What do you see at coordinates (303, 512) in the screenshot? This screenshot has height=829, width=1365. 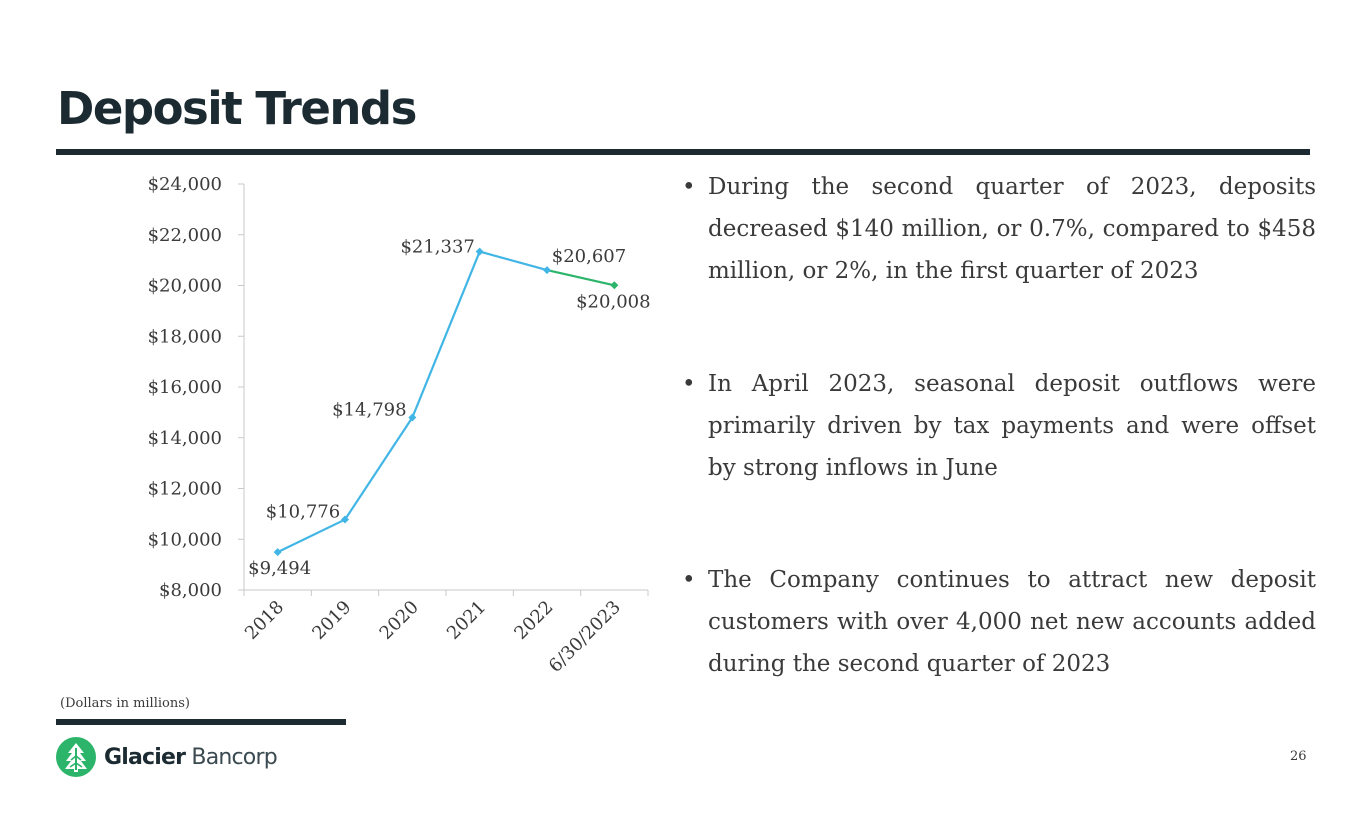 I see `data-label: $10,776` at bounding box center [303, 512].